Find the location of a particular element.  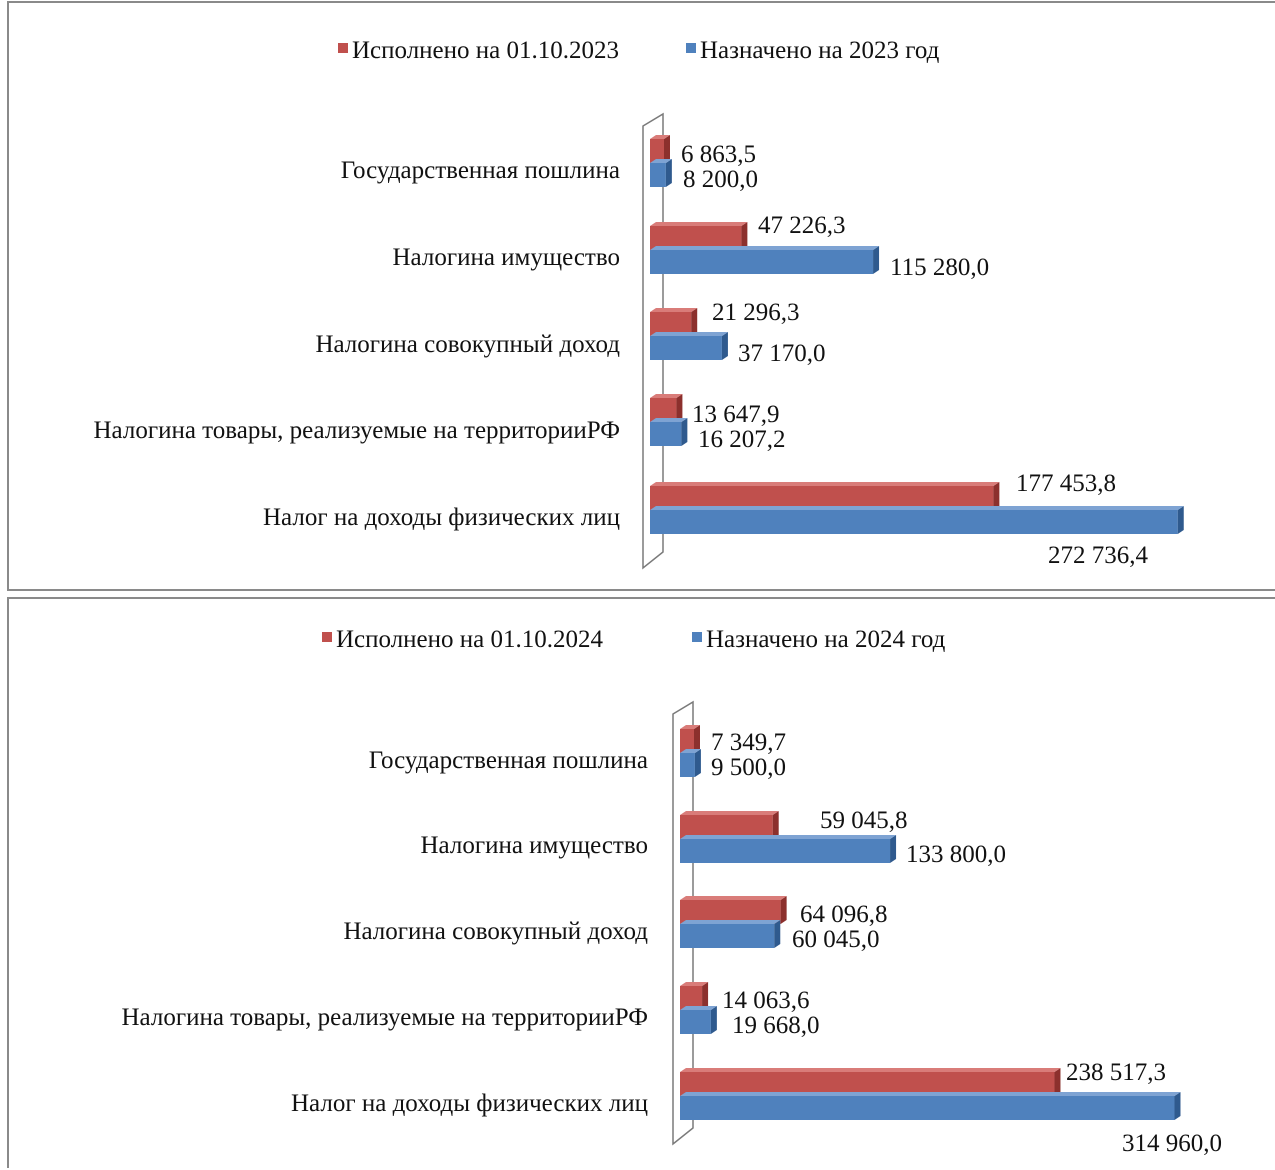

data-label: 13 647,9 is located at coordinates (736, 414).